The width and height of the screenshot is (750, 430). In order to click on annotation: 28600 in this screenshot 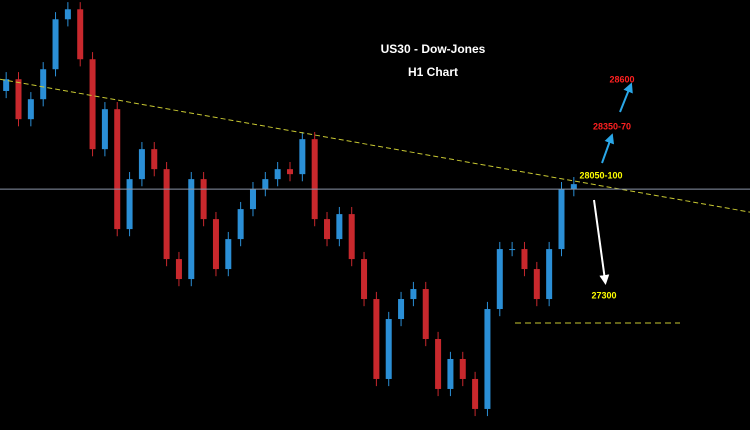, I will do `click(621, 79)`.